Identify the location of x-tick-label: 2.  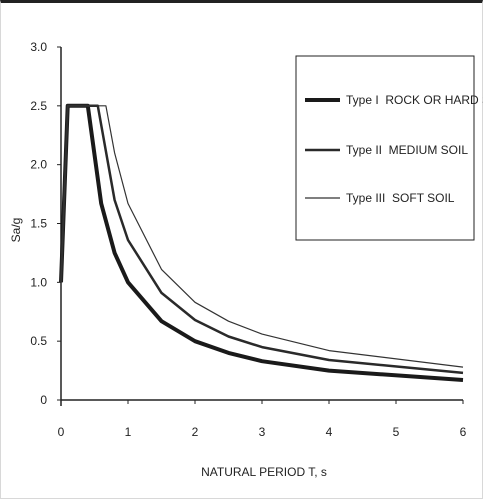
(195, 432).